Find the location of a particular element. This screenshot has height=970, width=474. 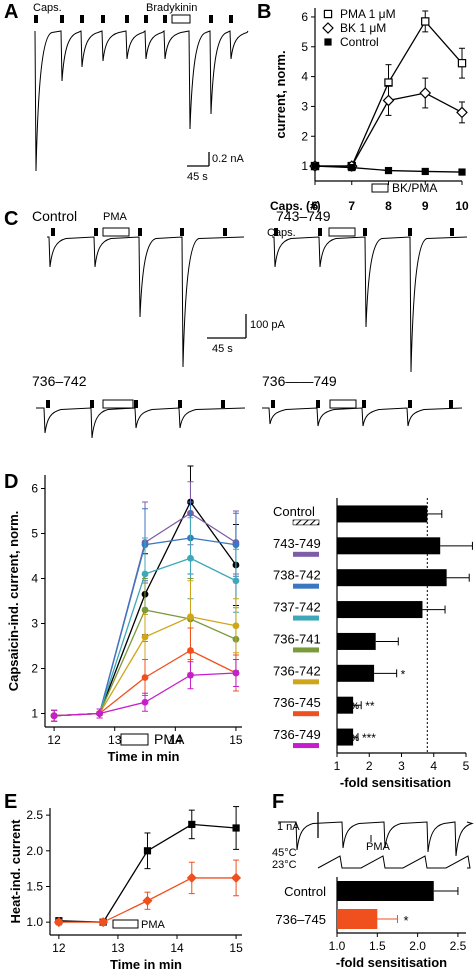

y-tick-label: 4 is located at coordinates (34, 579).